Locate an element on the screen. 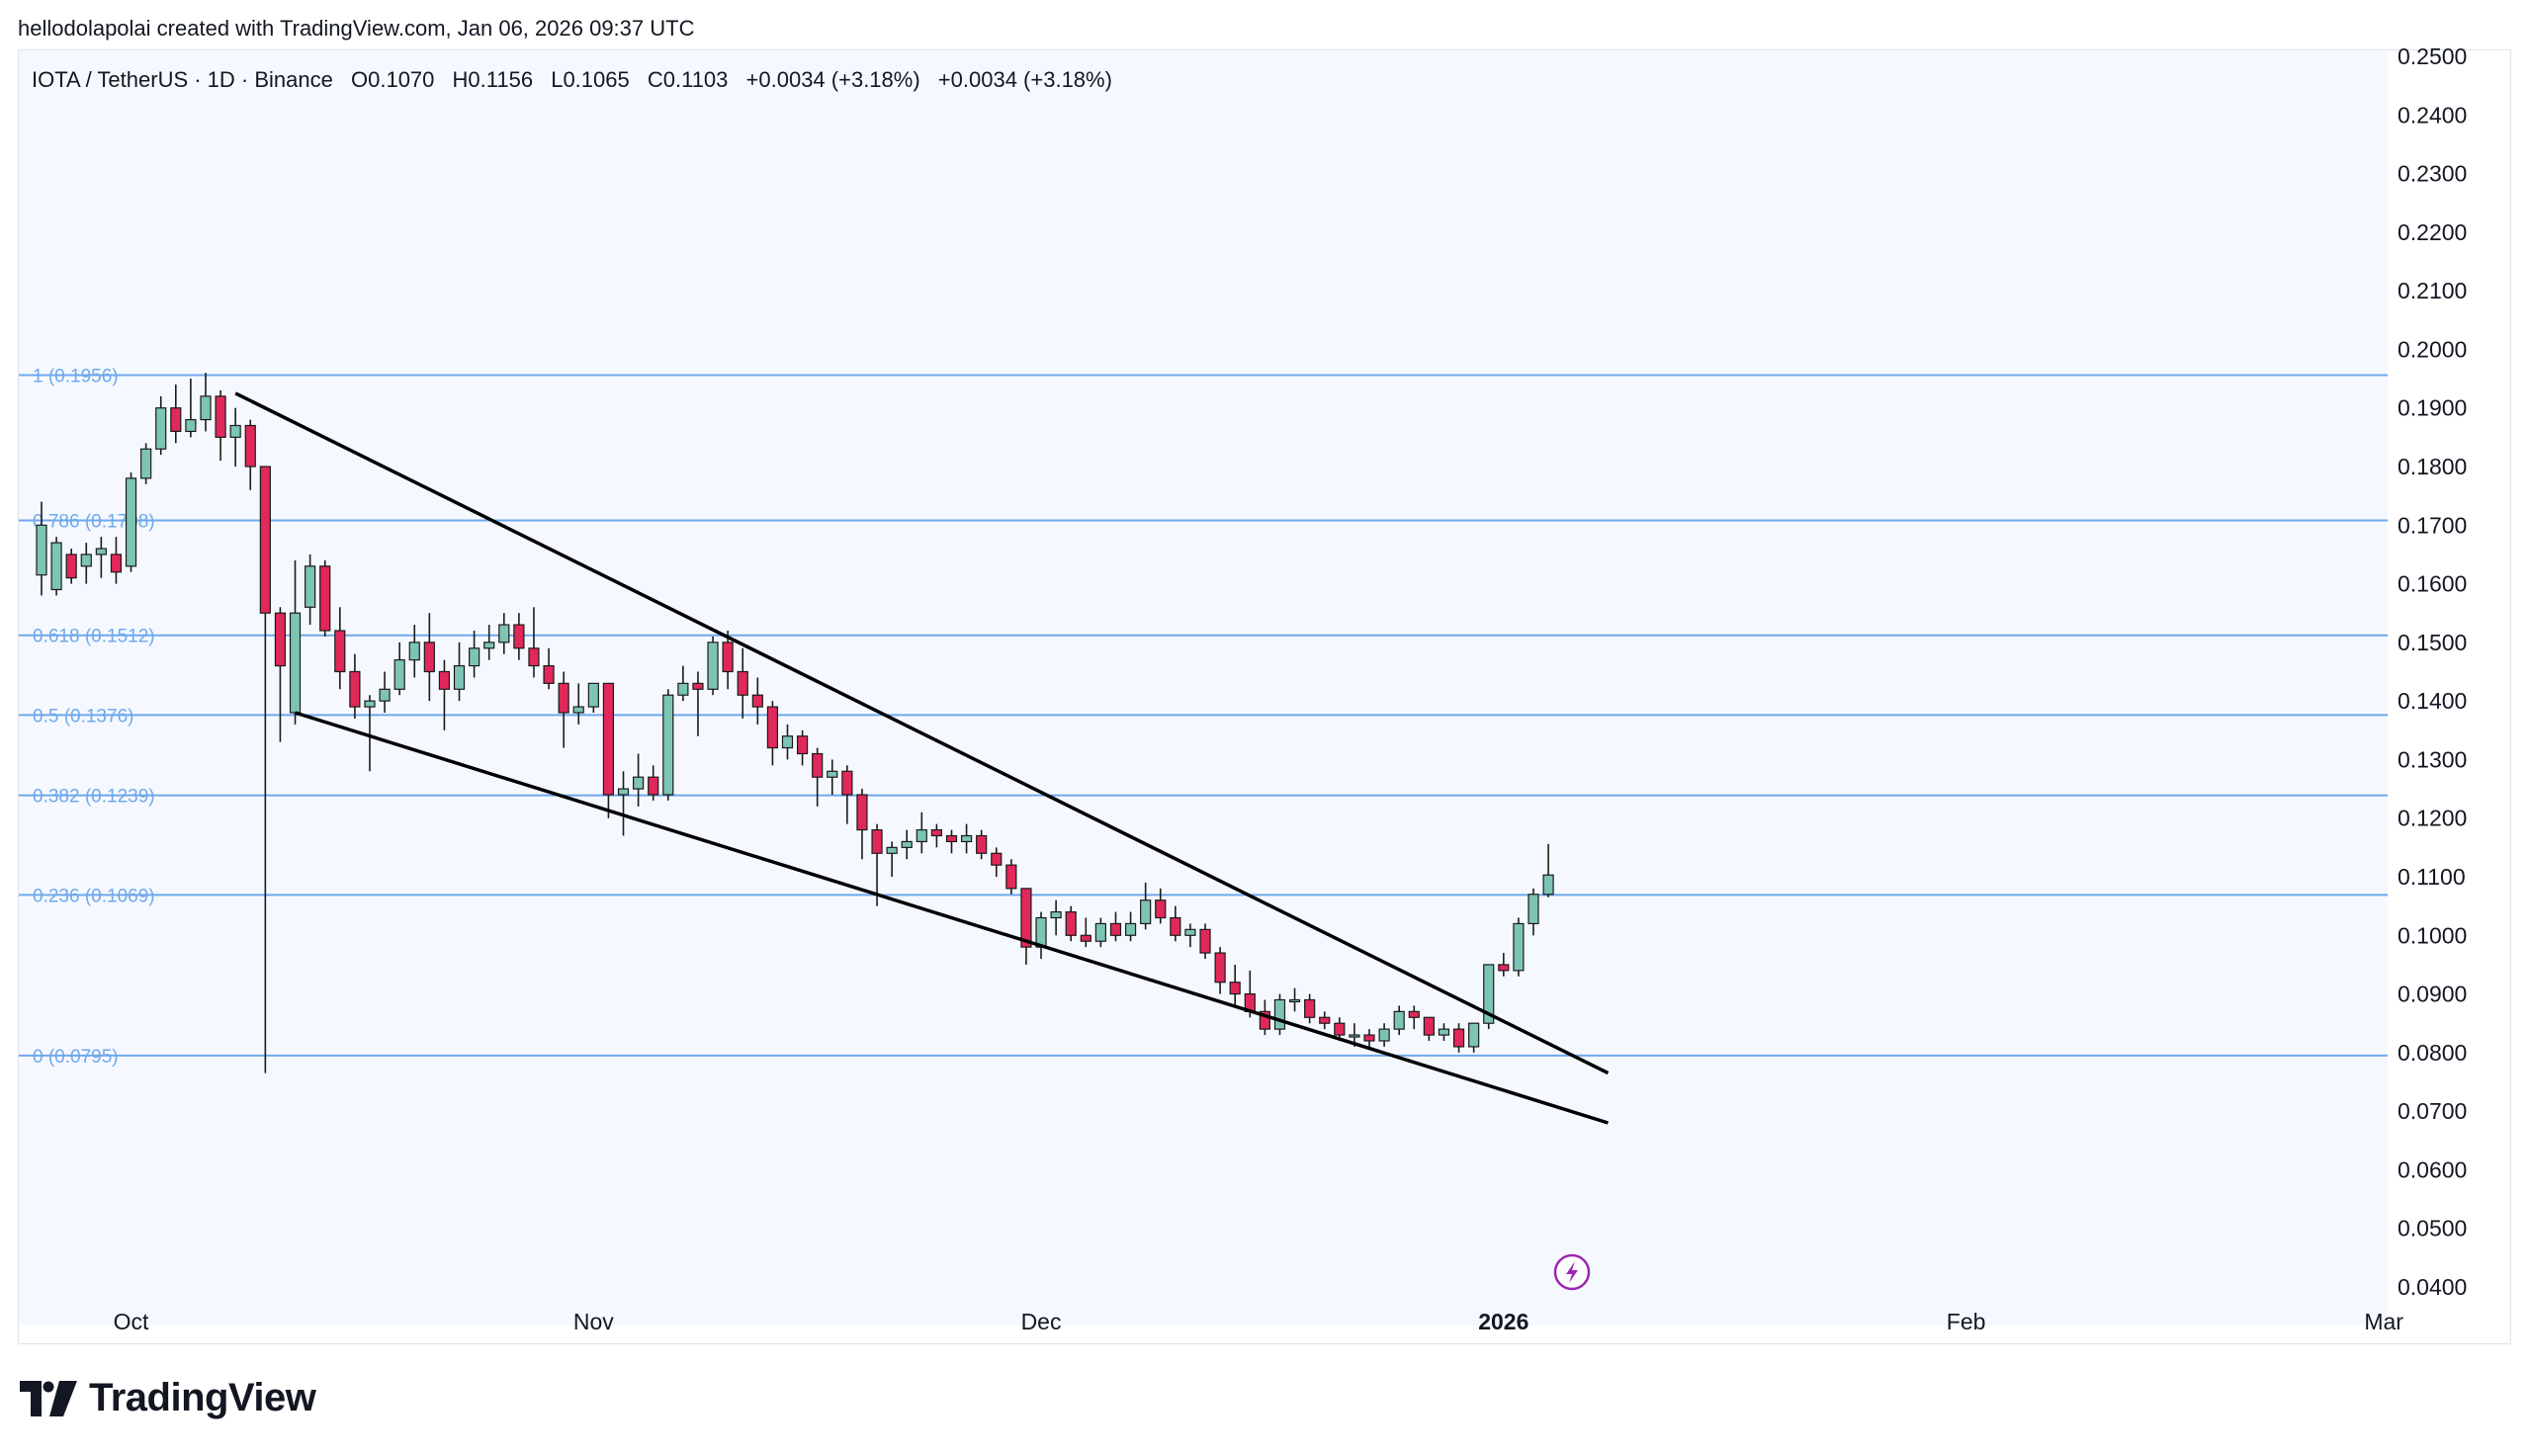  price-tick-label: 0.1200 is located at coordinates (2433, 818).